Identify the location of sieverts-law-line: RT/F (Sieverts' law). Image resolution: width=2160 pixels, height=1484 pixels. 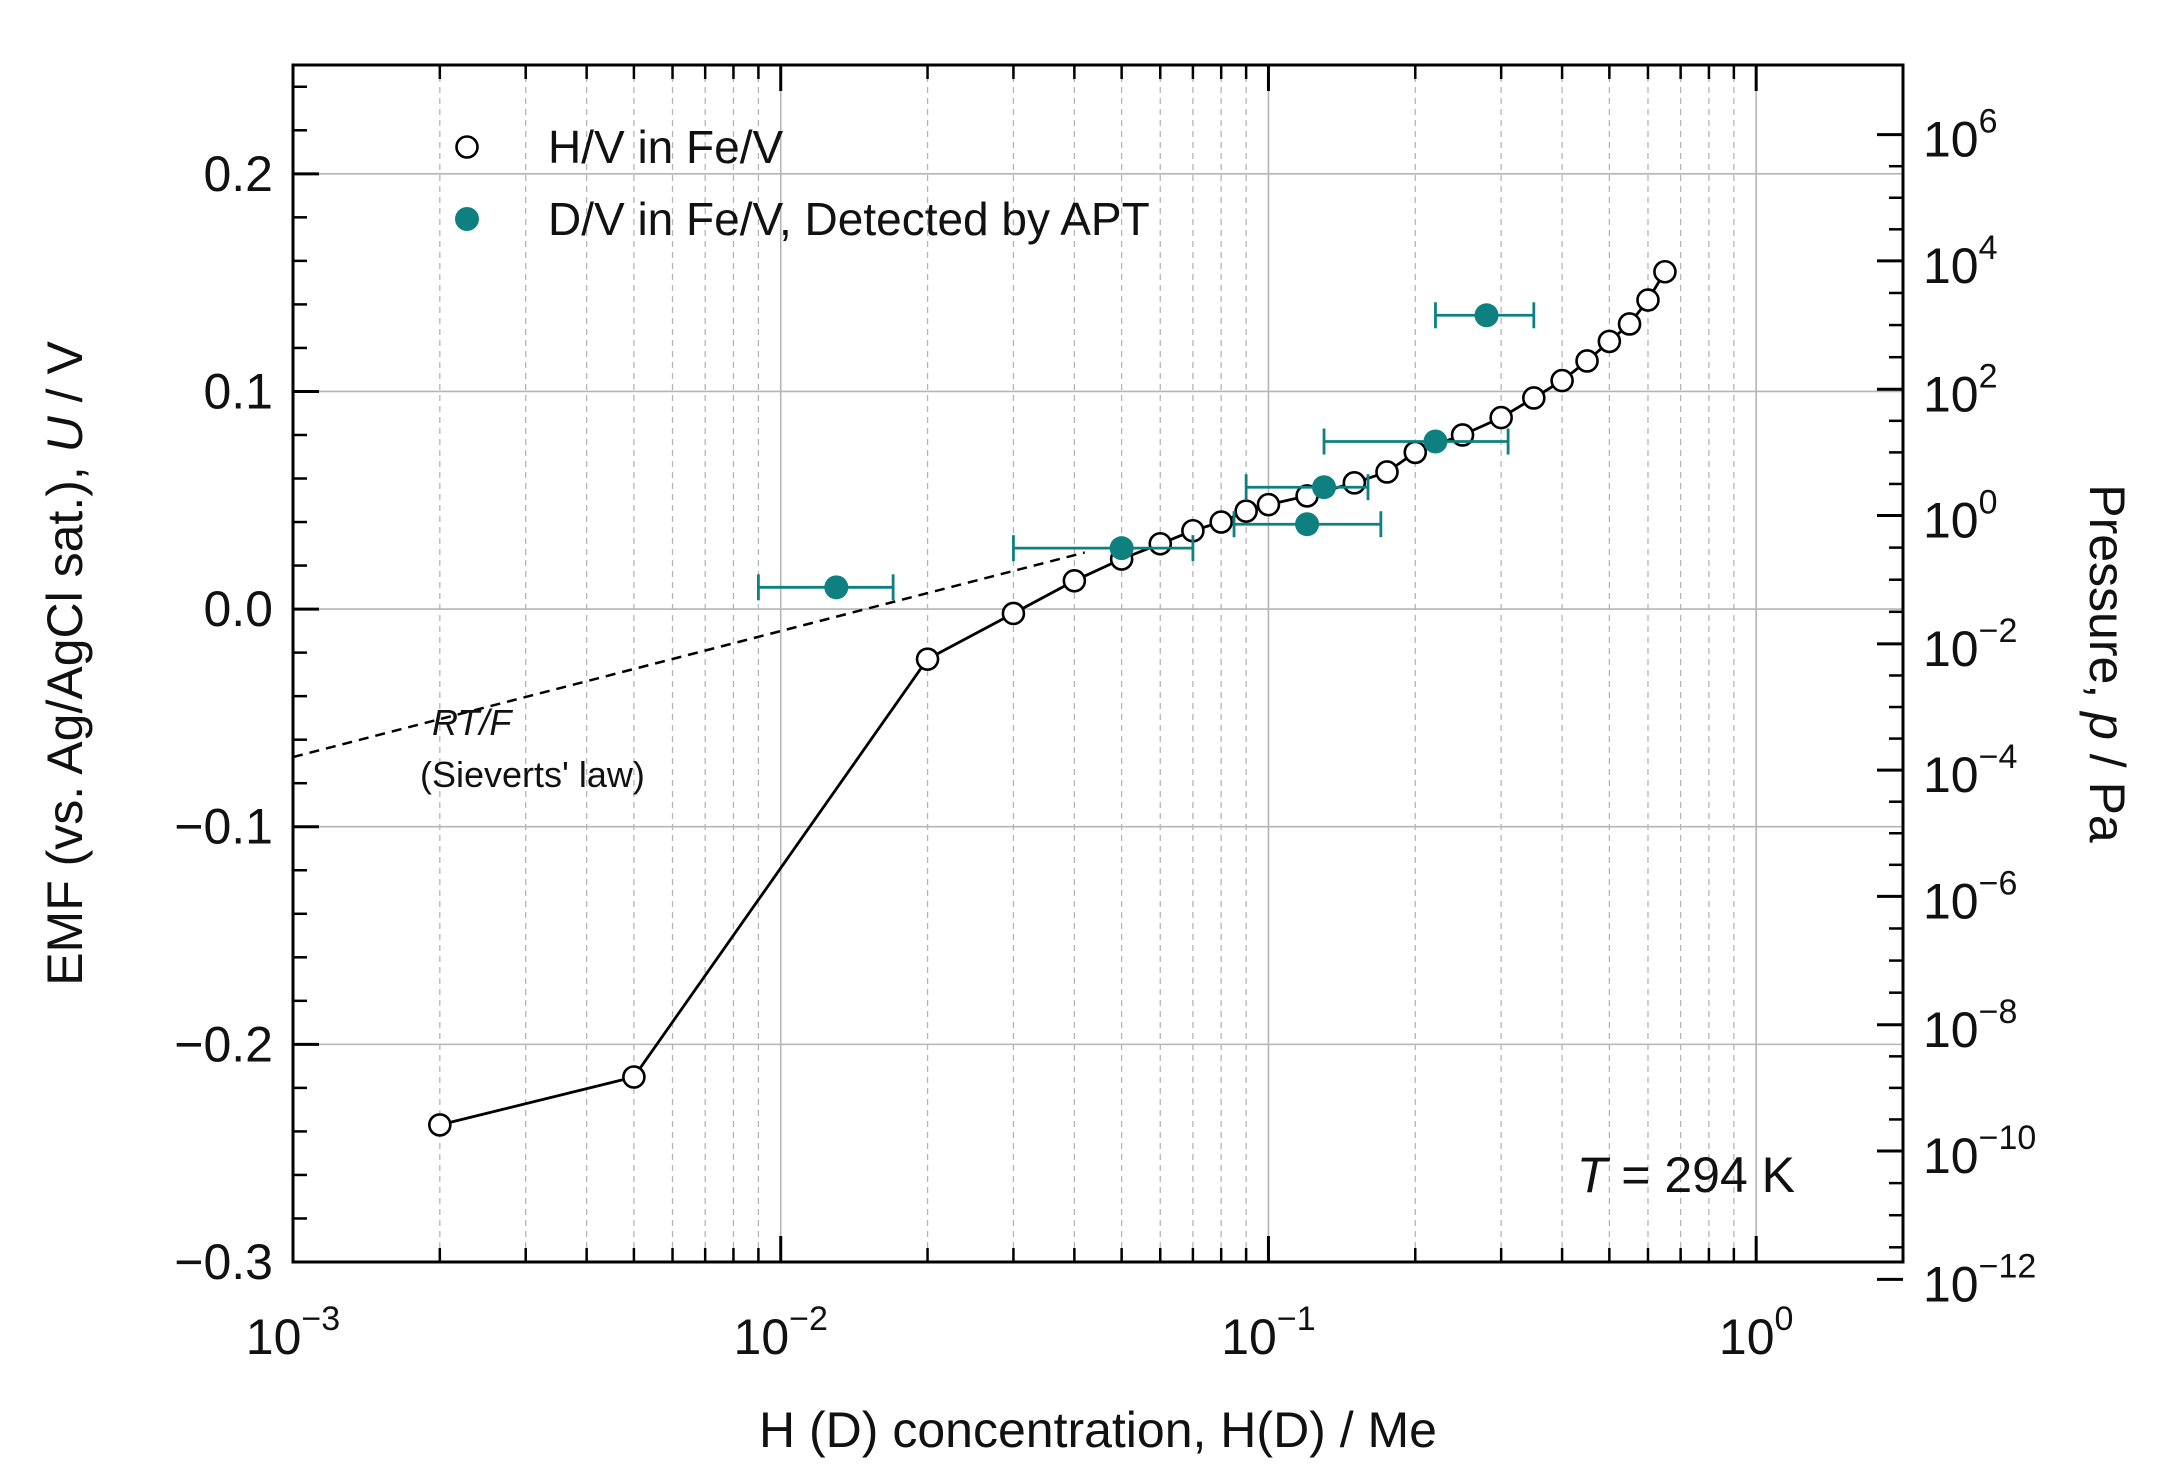
(689, 673).